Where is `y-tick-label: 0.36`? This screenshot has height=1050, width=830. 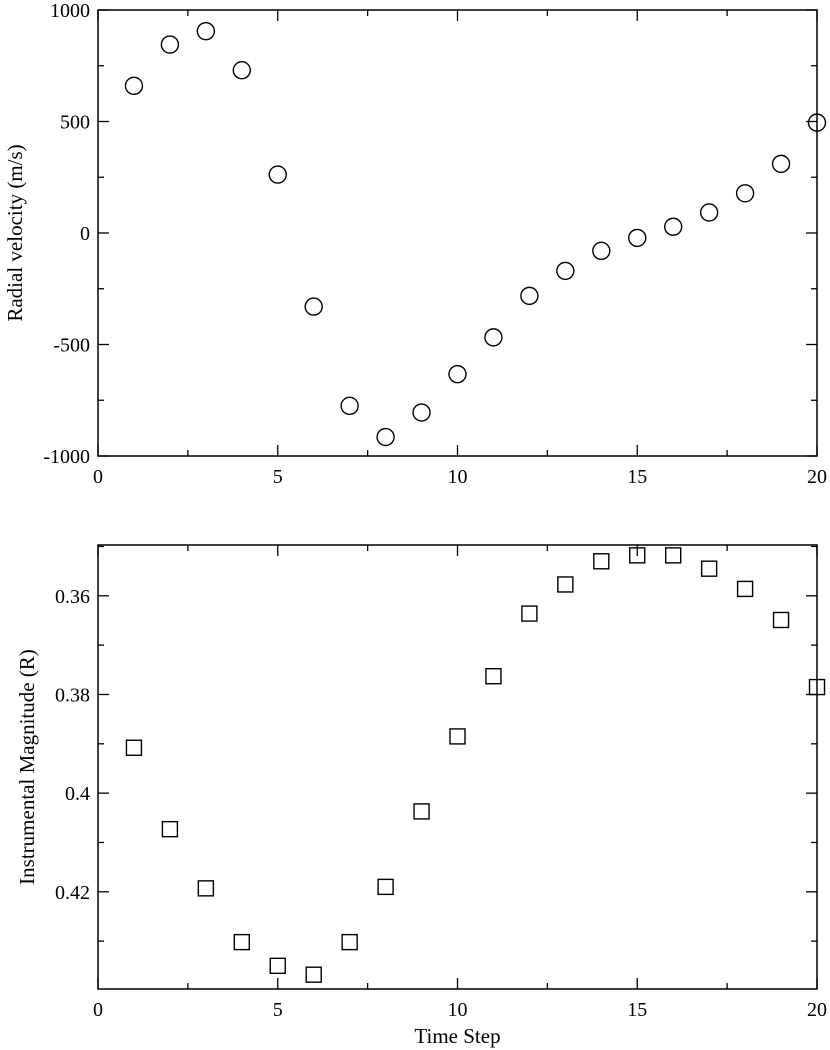
y-tick-label: 0.36 is located at coordinates (72, 597).